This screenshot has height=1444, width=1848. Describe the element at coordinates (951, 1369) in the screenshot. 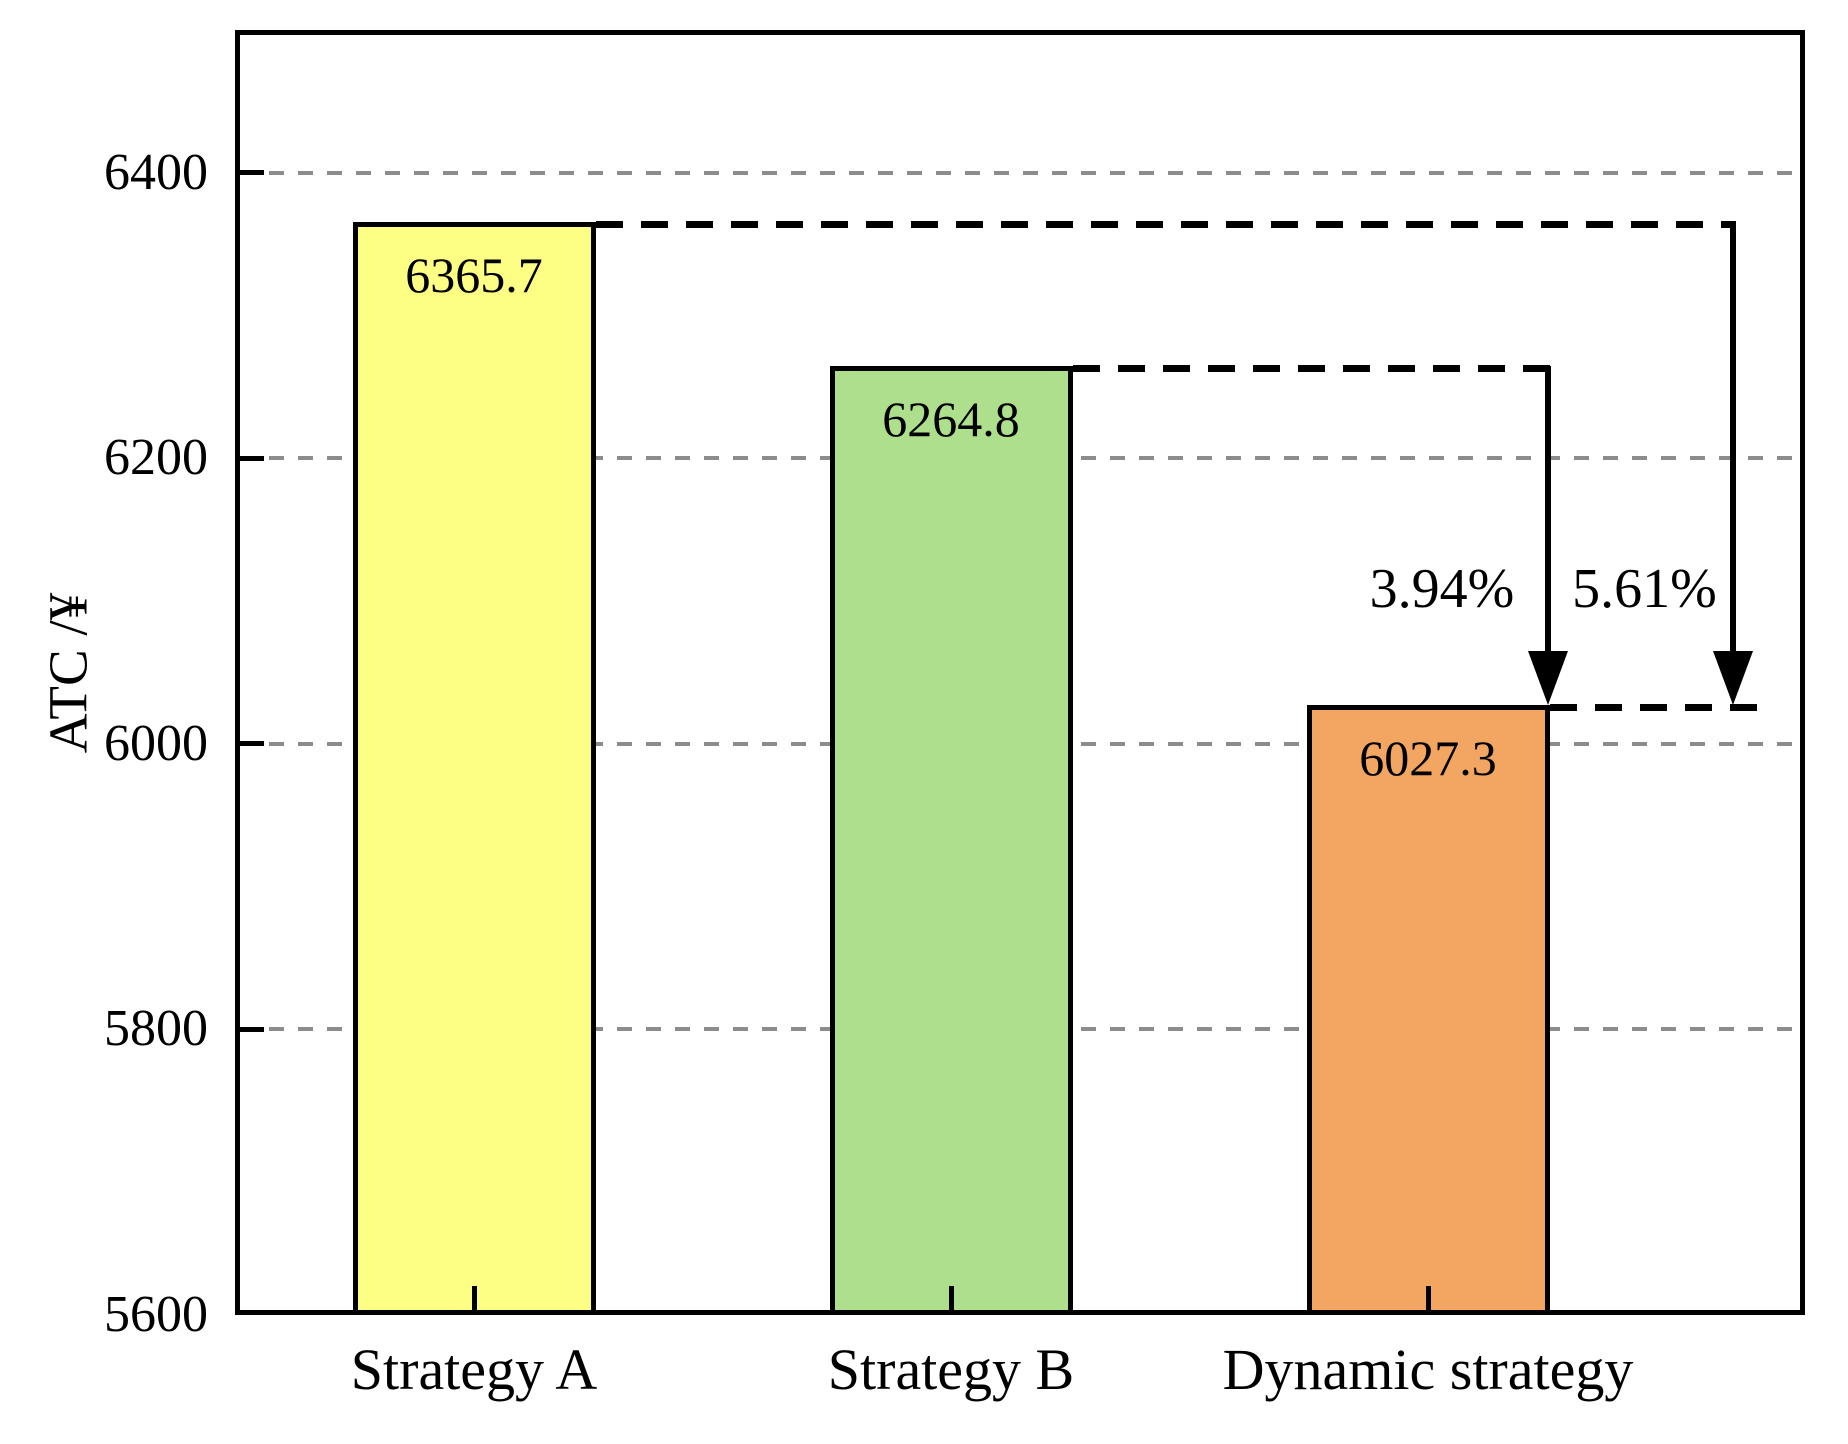

I see `x-tick-label-2: Strategy B` at that location.